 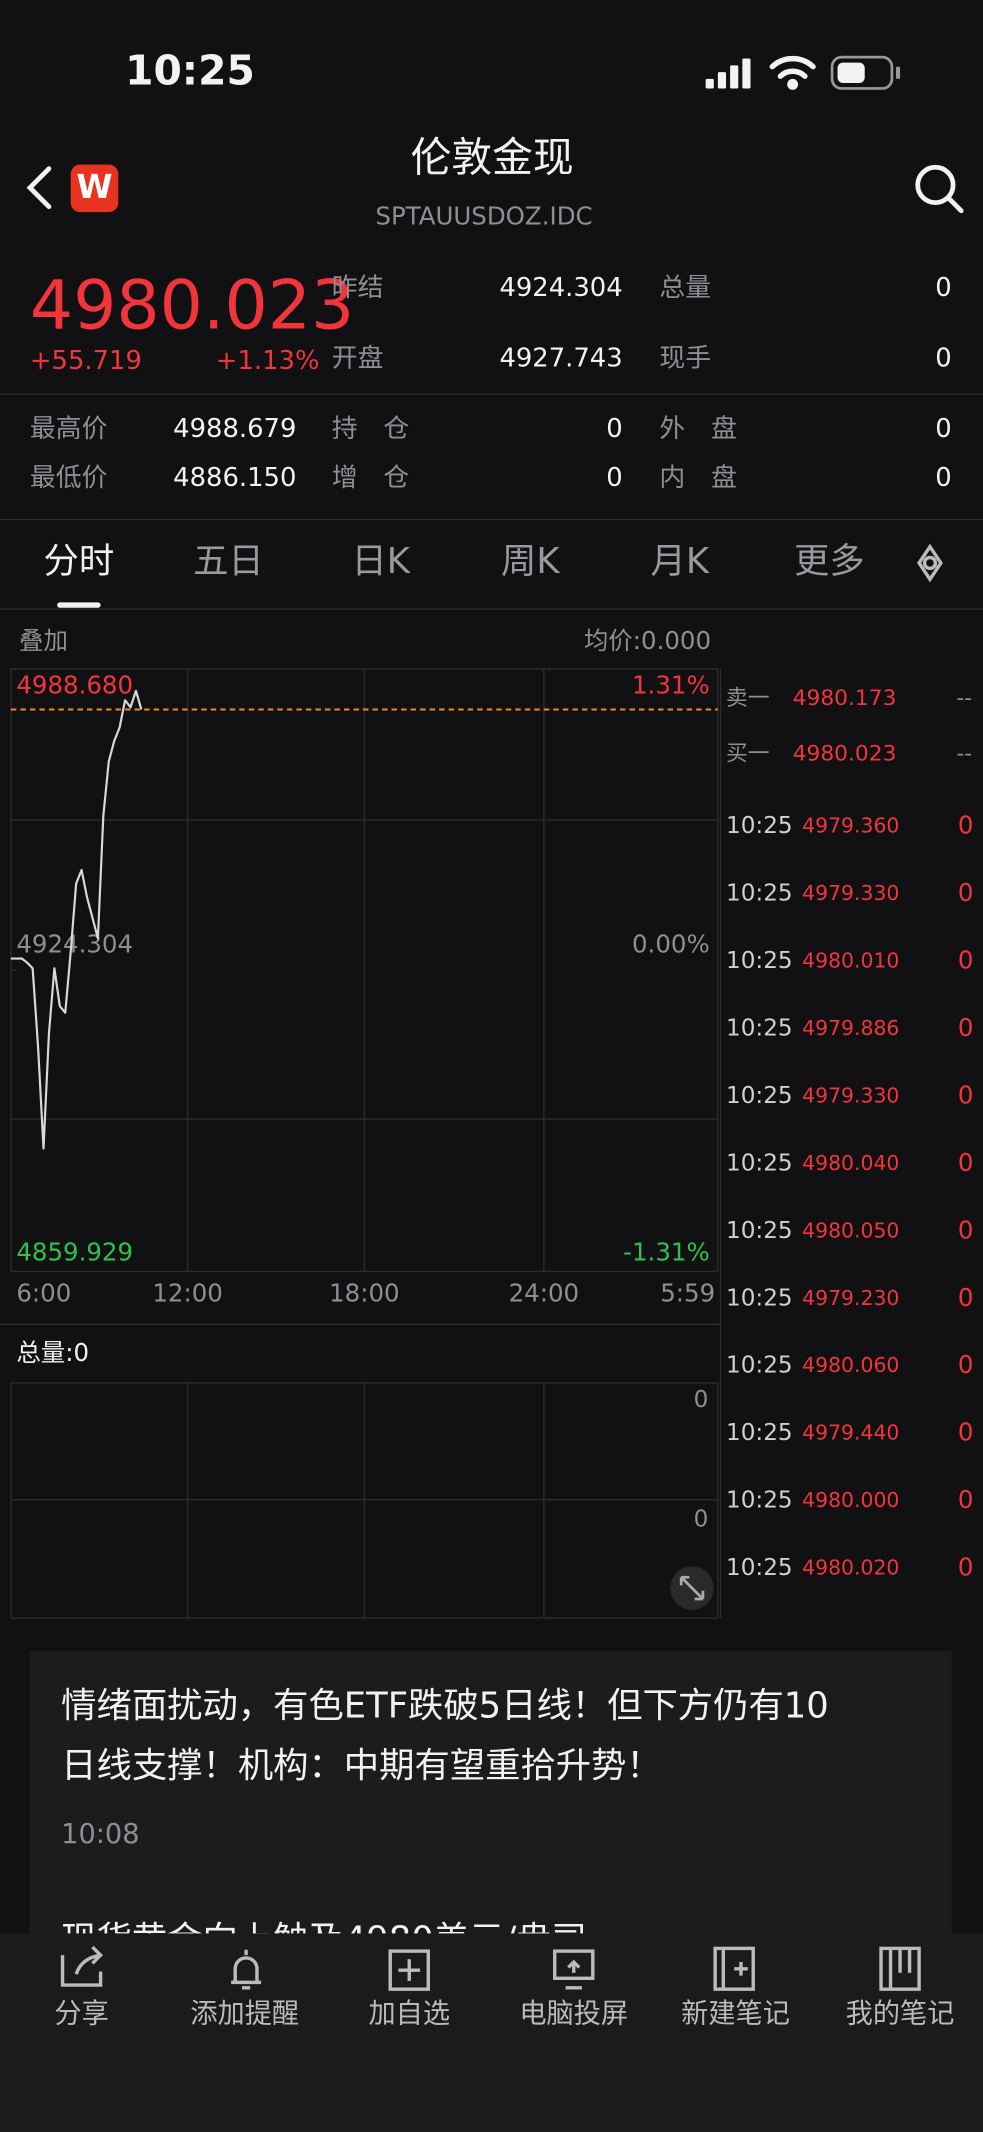 I want to click on y-tick-label: 4924.304, so click(x=74, y=944).